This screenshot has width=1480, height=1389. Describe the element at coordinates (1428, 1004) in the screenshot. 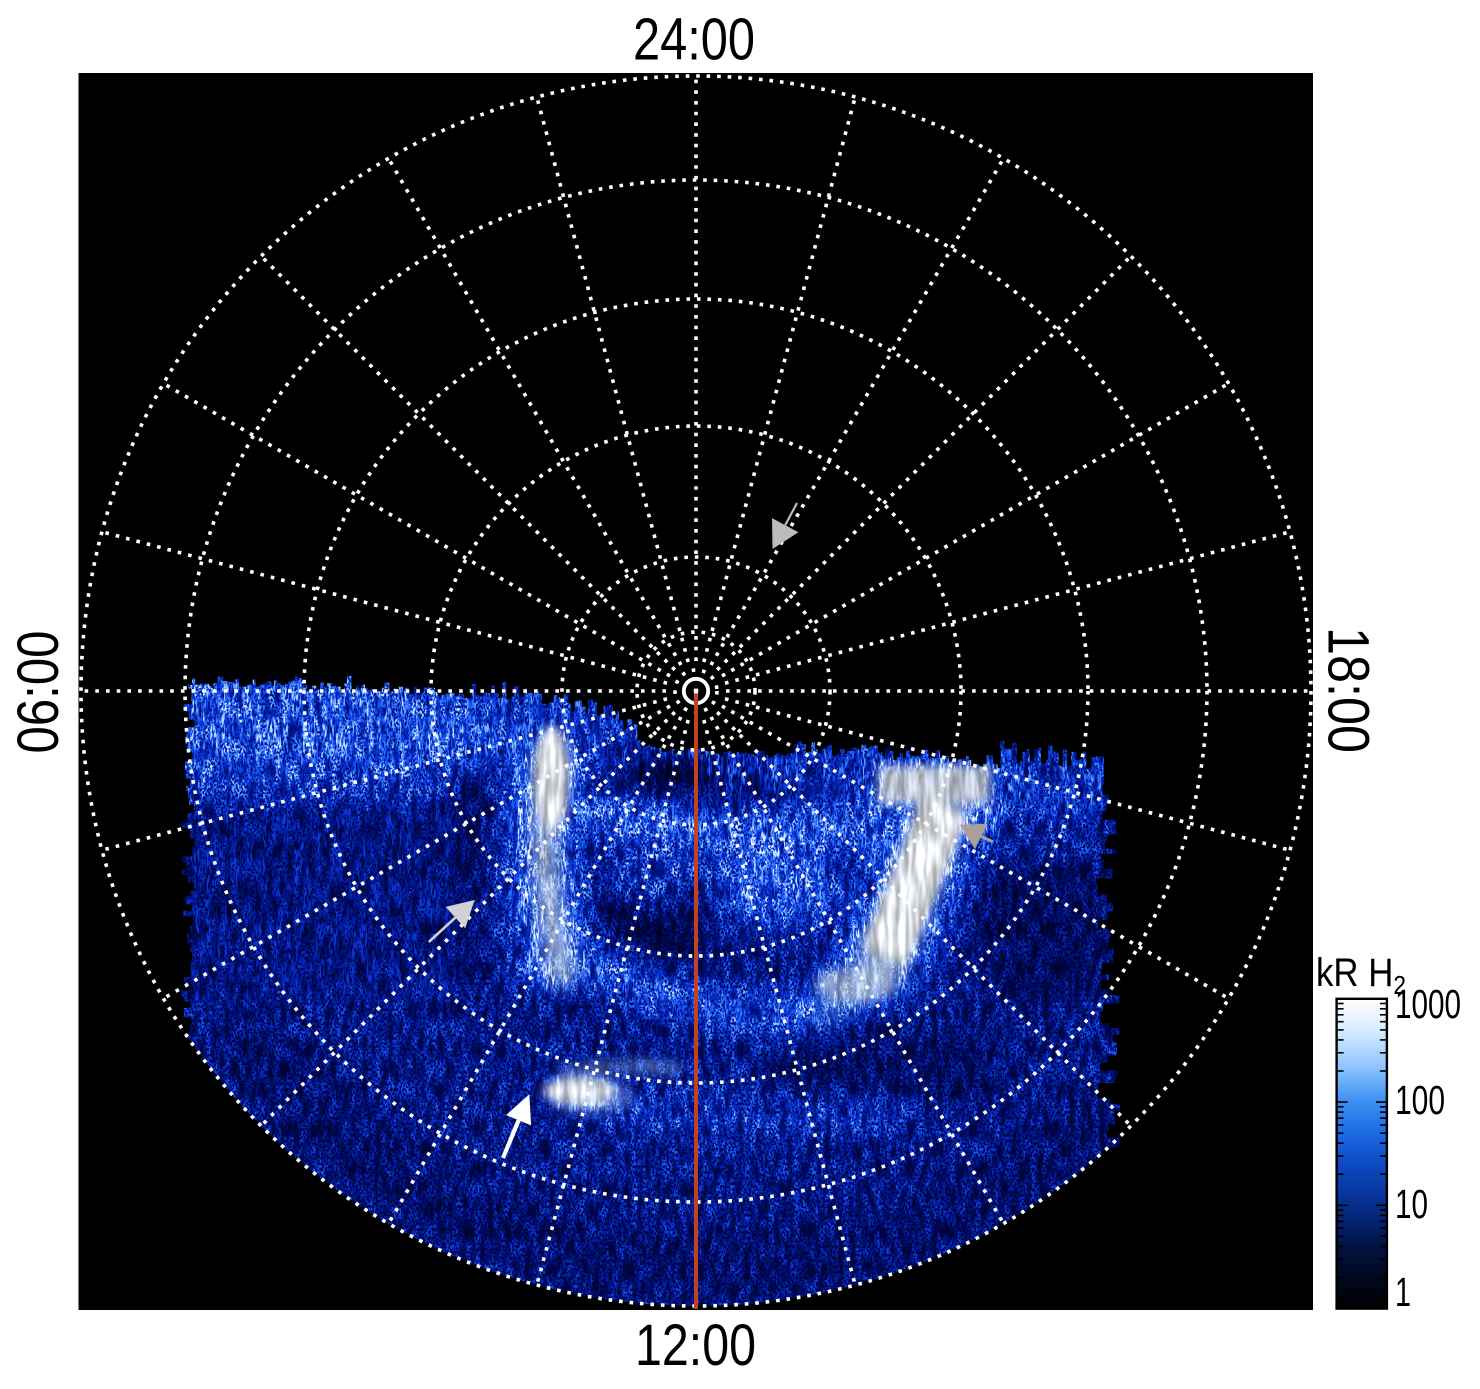

I see `svg-text: 1000` at that location.